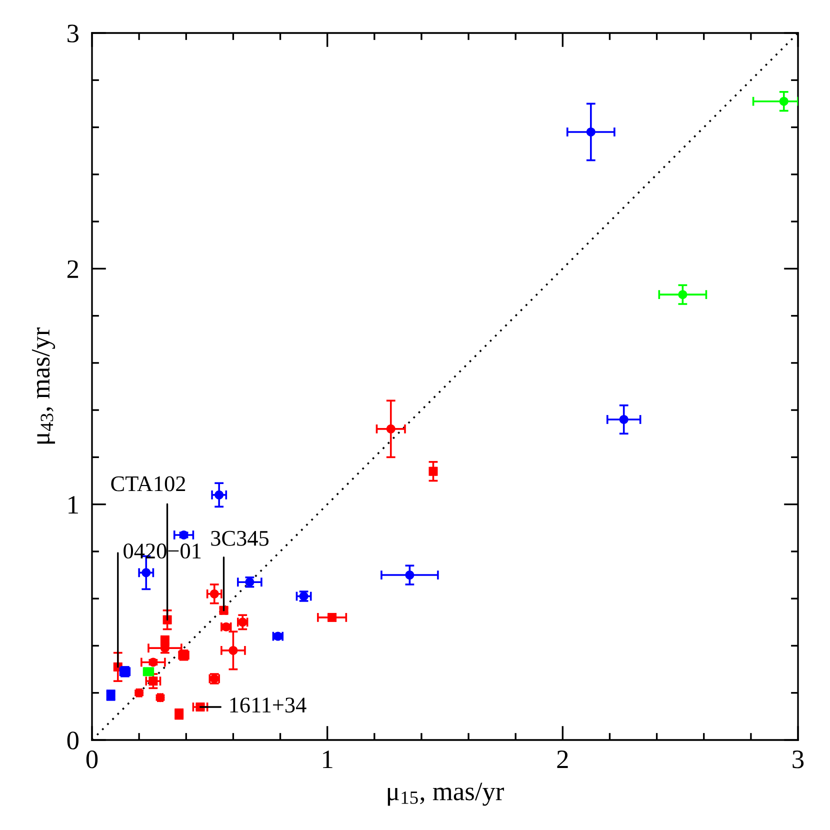 The width and height of the screenshot is (830, 830). Describe the element at coordinates (72, 269) in the screenshot. I see `y-tick-label: 2` at that location.